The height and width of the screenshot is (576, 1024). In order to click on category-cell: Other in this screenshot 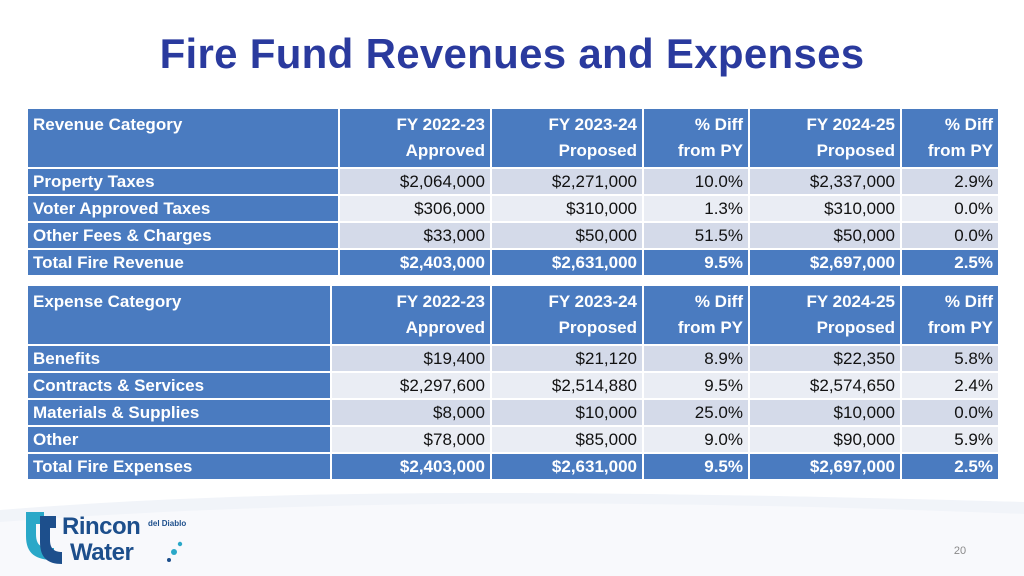, I will do `click(179, 439)`.